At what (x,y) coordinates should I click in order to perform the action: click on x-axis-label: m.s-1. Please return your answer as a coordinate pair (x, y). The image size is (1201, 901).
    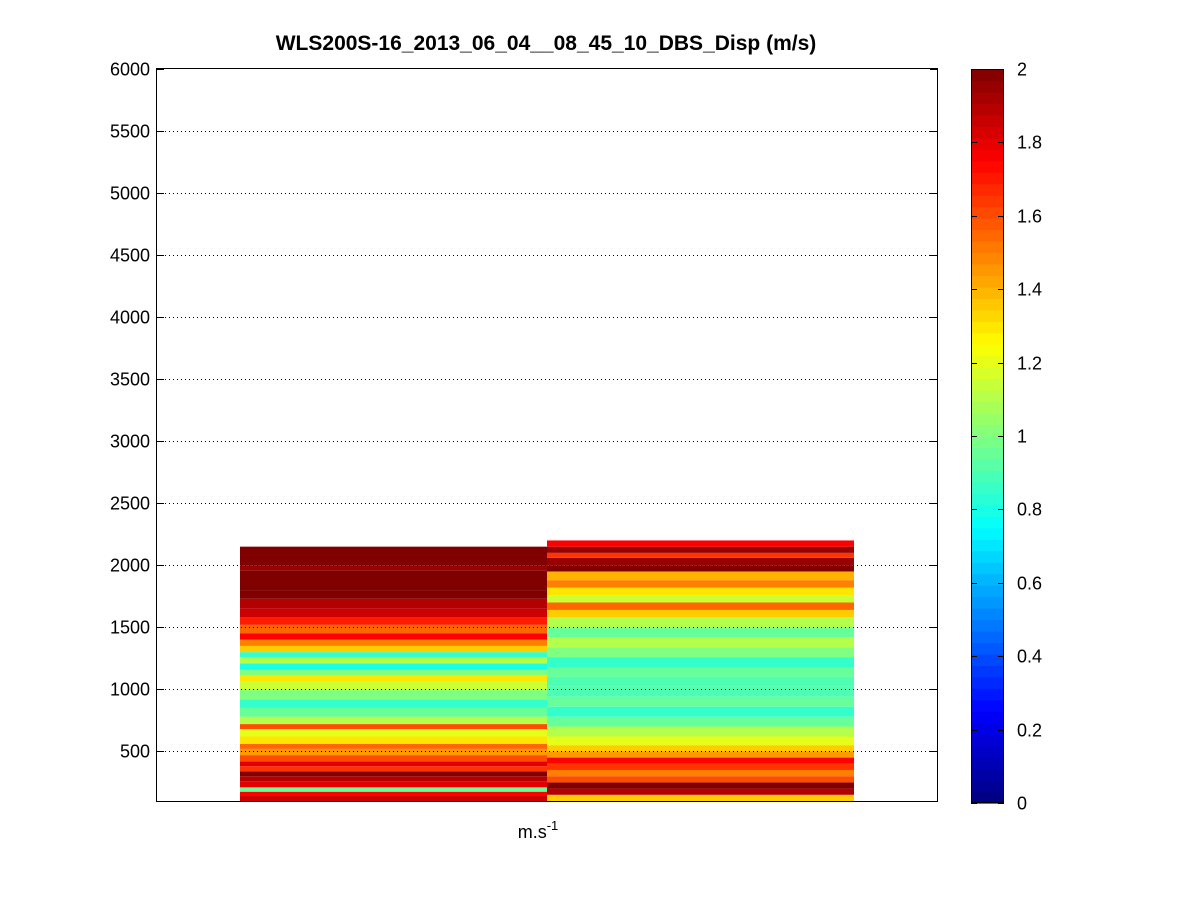
    Looking at the image, I should click on (538, 830).